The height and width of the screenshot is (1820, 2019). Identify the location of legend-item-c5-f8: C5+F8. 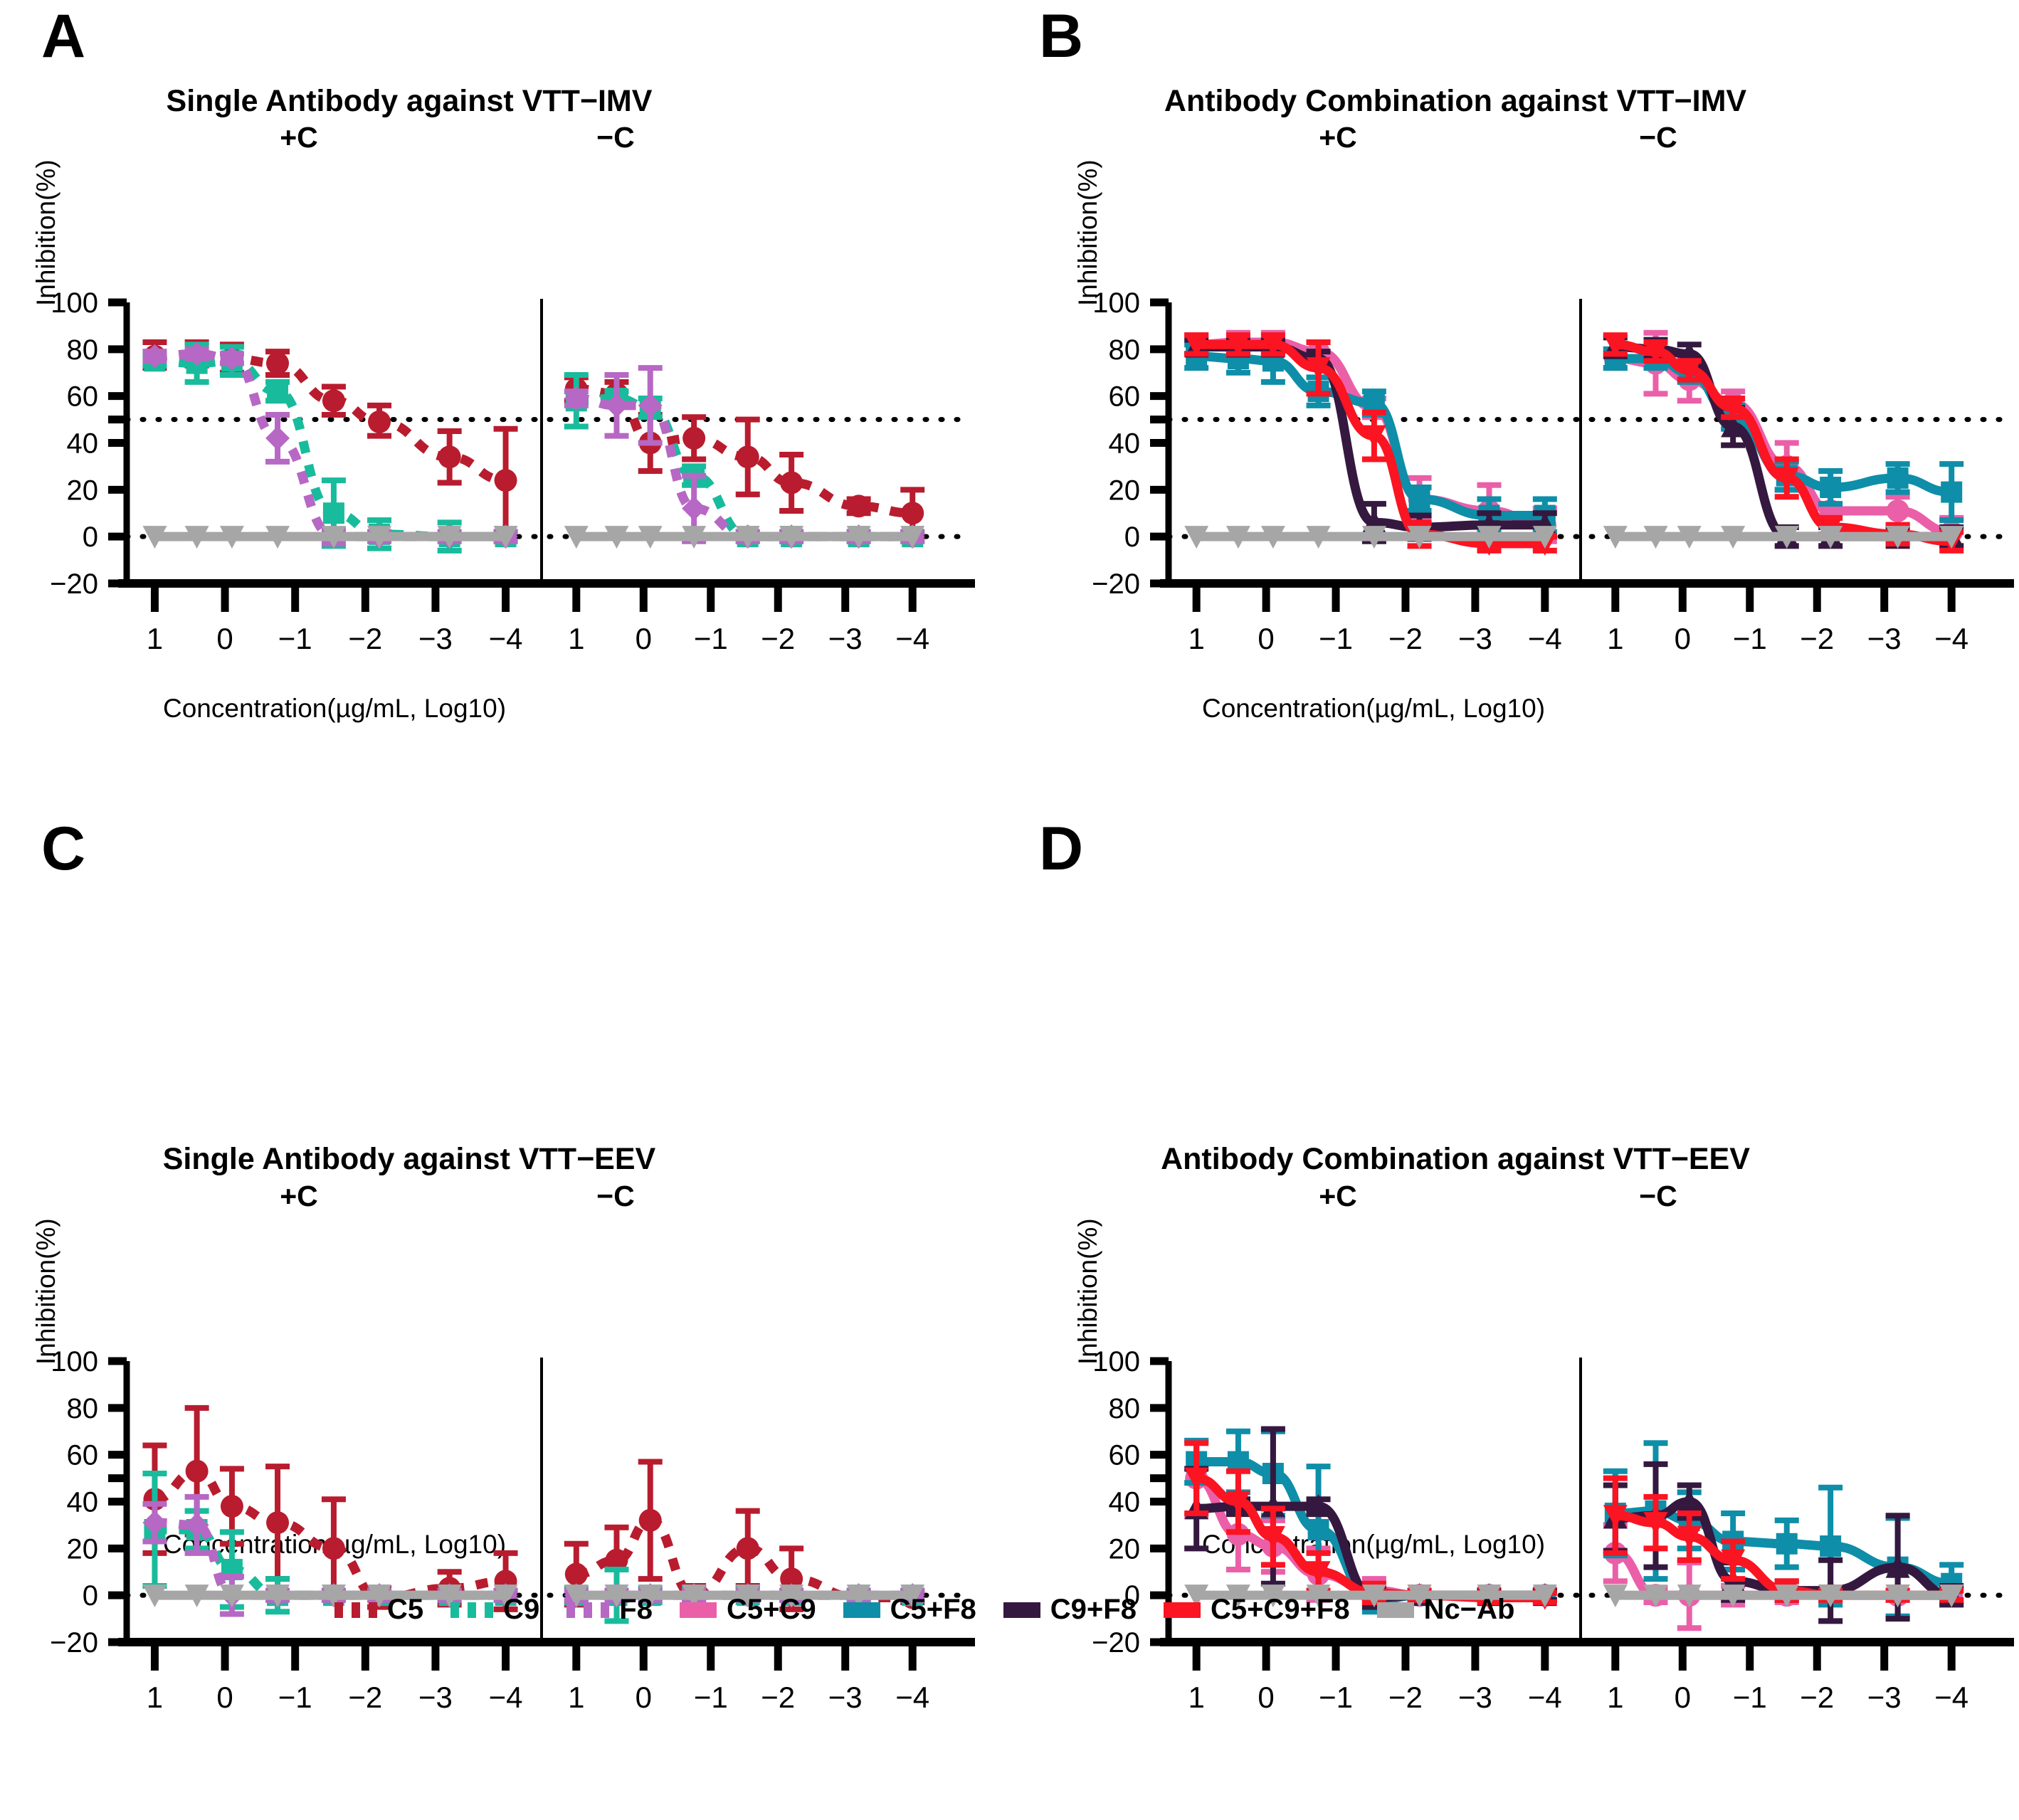
(909, 1610).